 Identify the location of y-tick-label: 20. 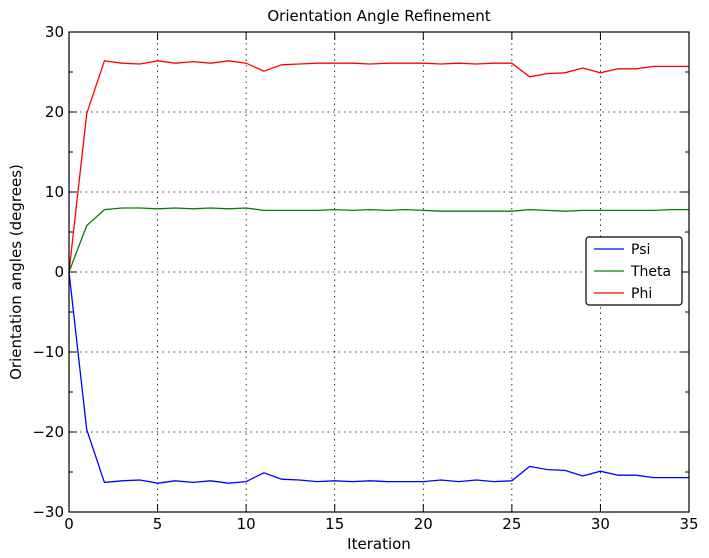
(54, 112).